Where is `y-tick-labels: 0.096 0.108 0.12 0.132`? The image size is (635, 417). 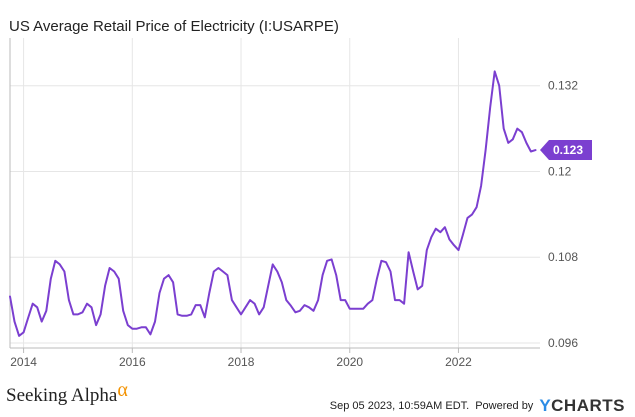 y-tick-labels: 0.096 0.108 0.12 0.132 is located at coordinates (563, 214).